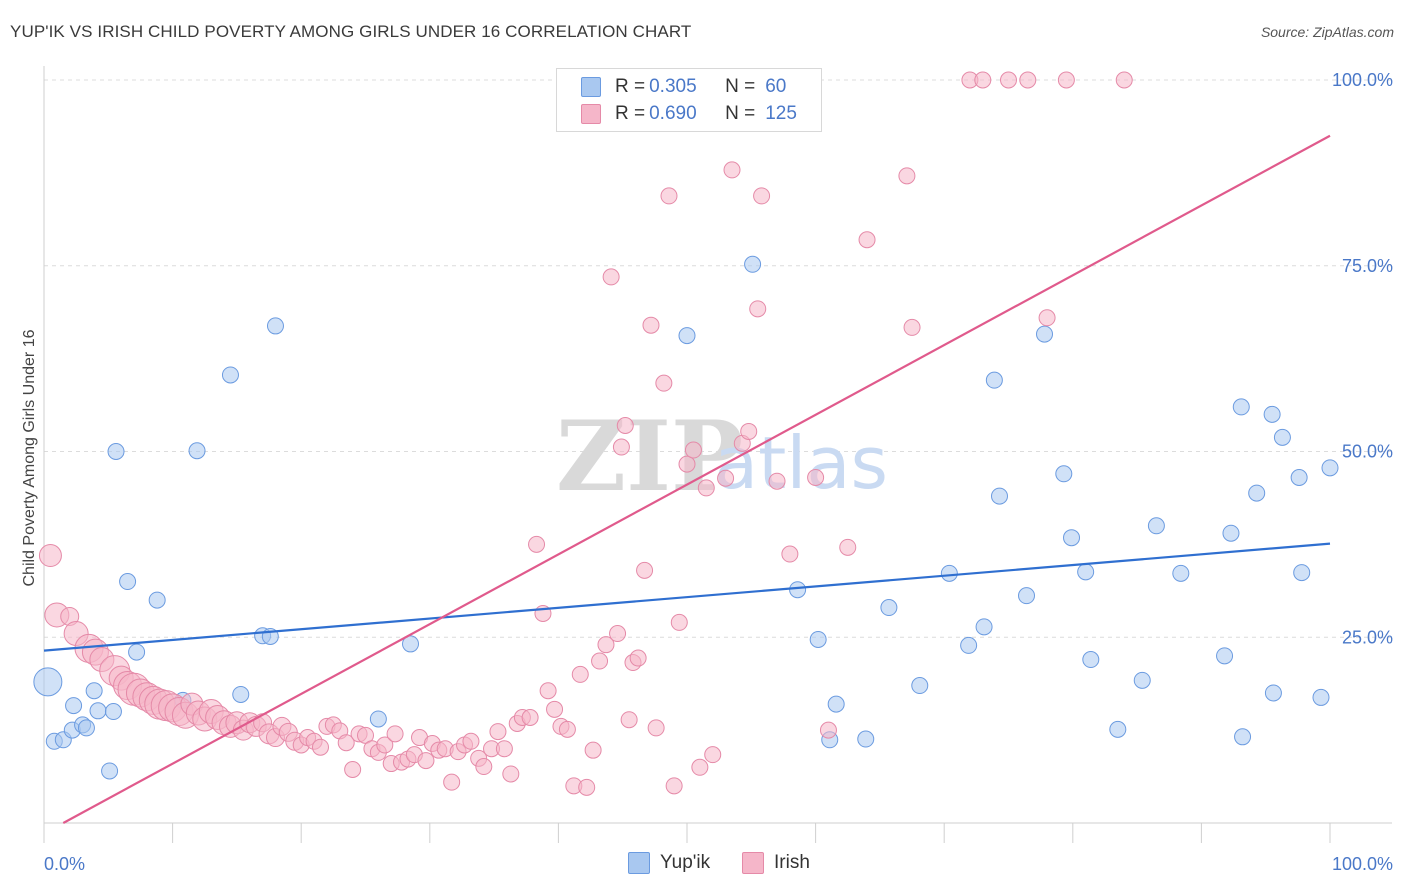 The image size is (1406, 892). What do you see at coordinates (639, 863) in the screenshot?
I see `series-swatch-yupik` at bounding box center [639, 863].